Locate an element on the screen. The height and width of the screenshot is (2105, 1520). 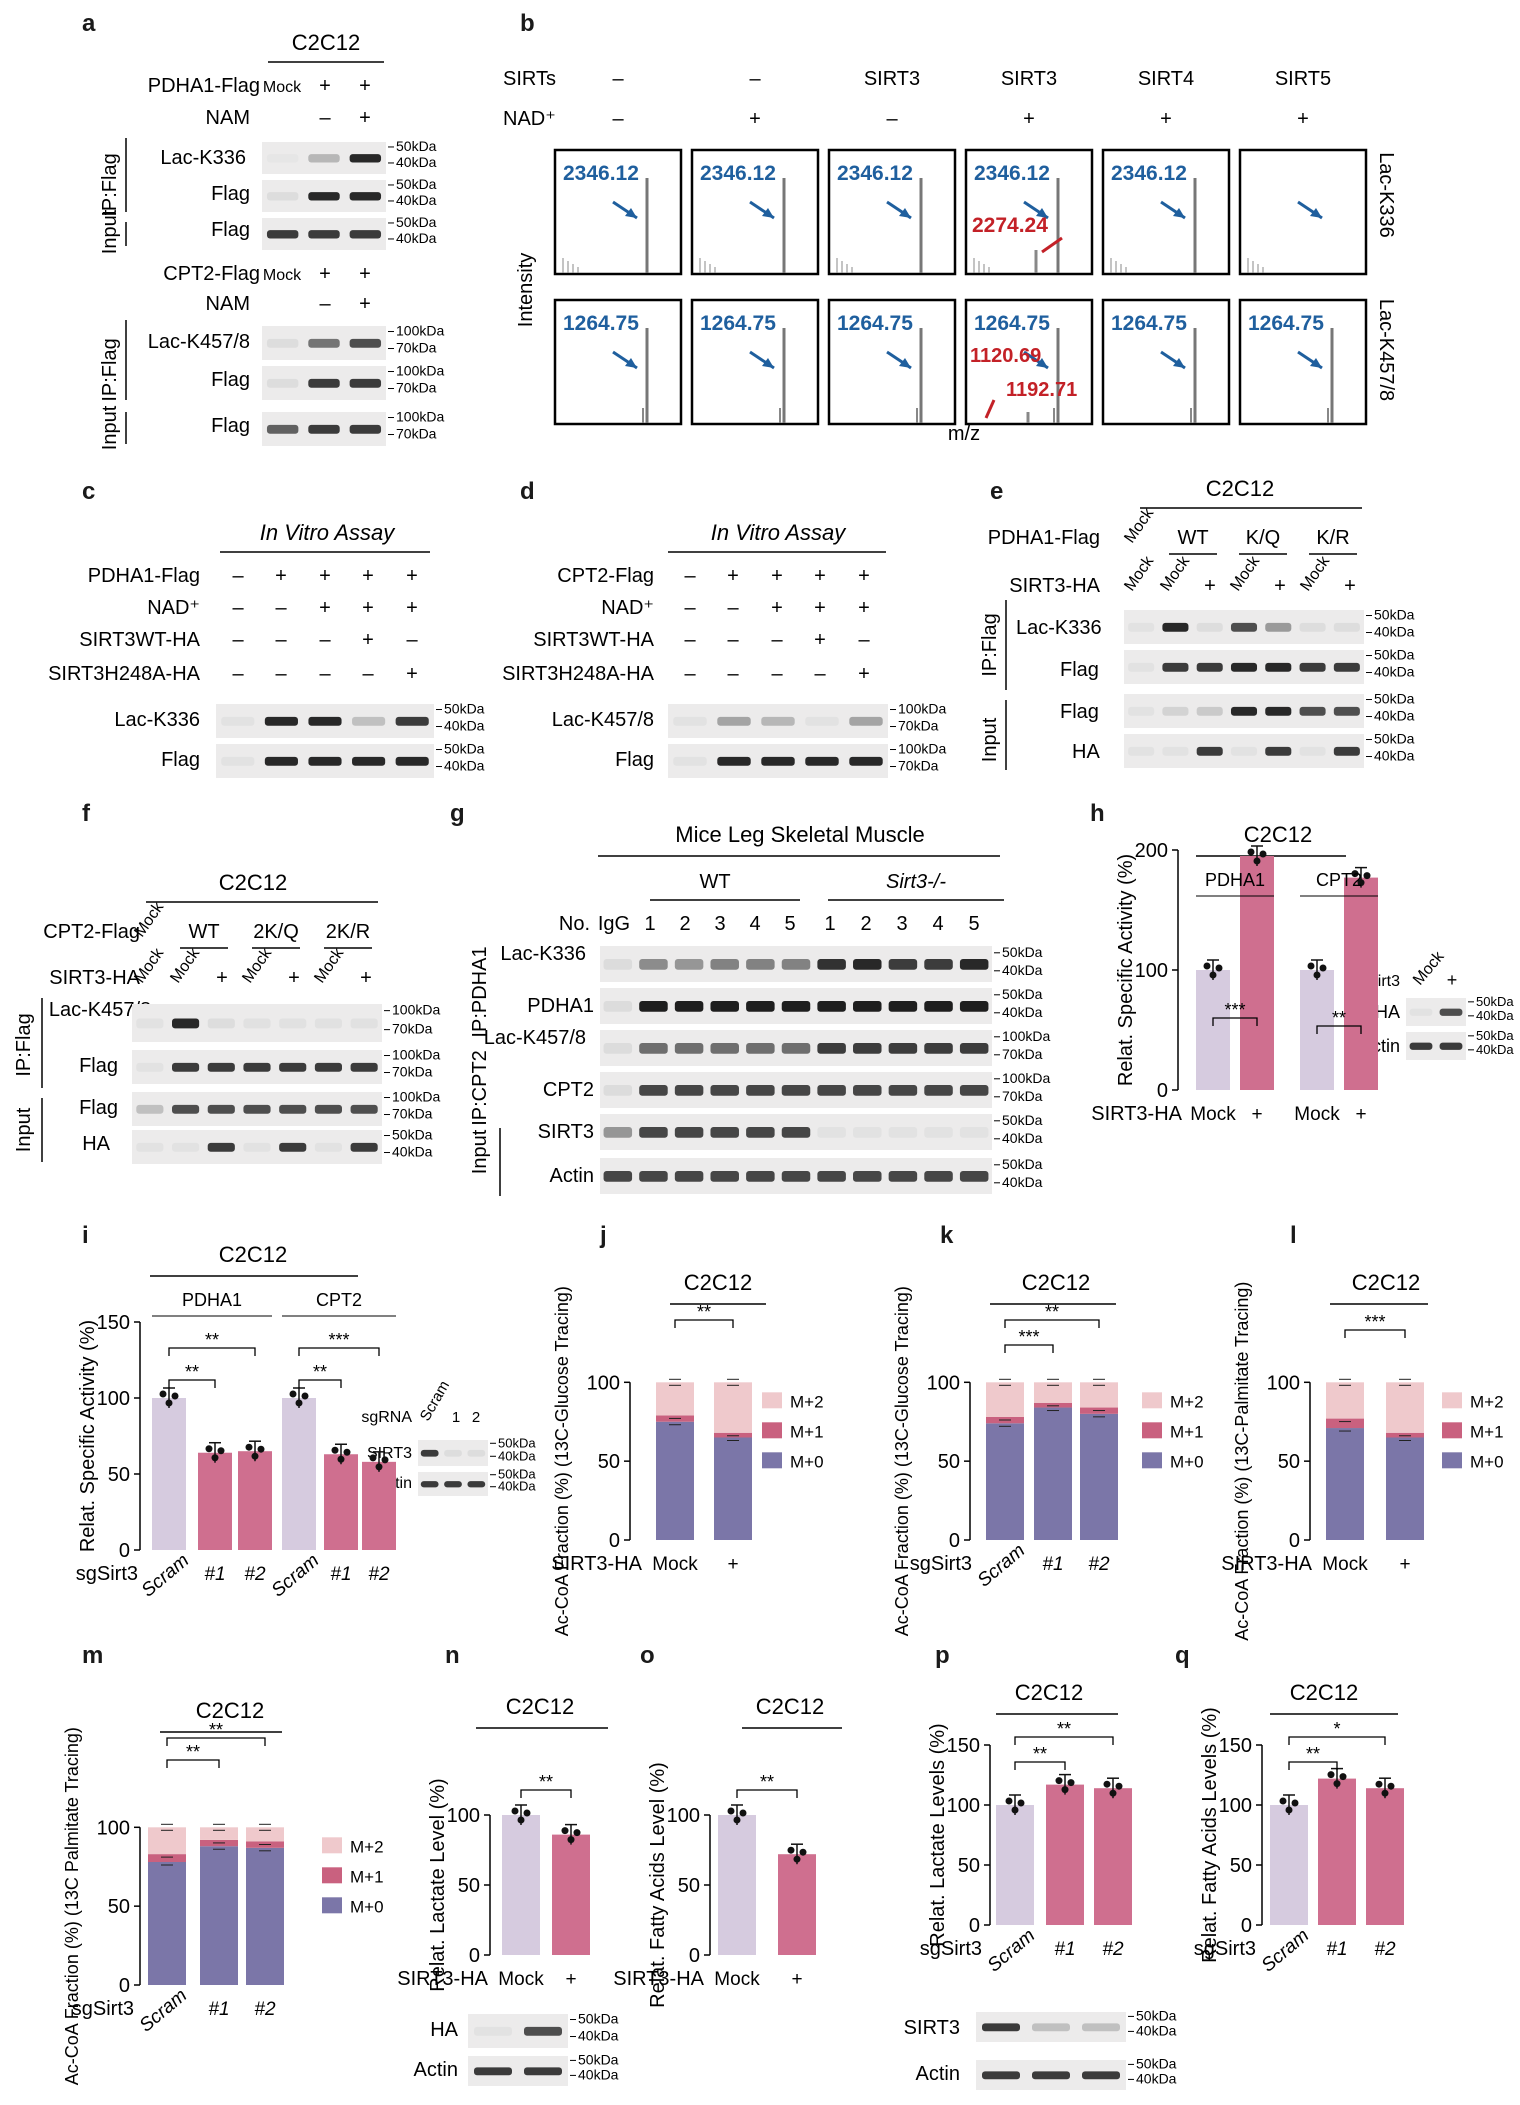
x-tick-label: Scram is located at coordinates (1012, 1950).